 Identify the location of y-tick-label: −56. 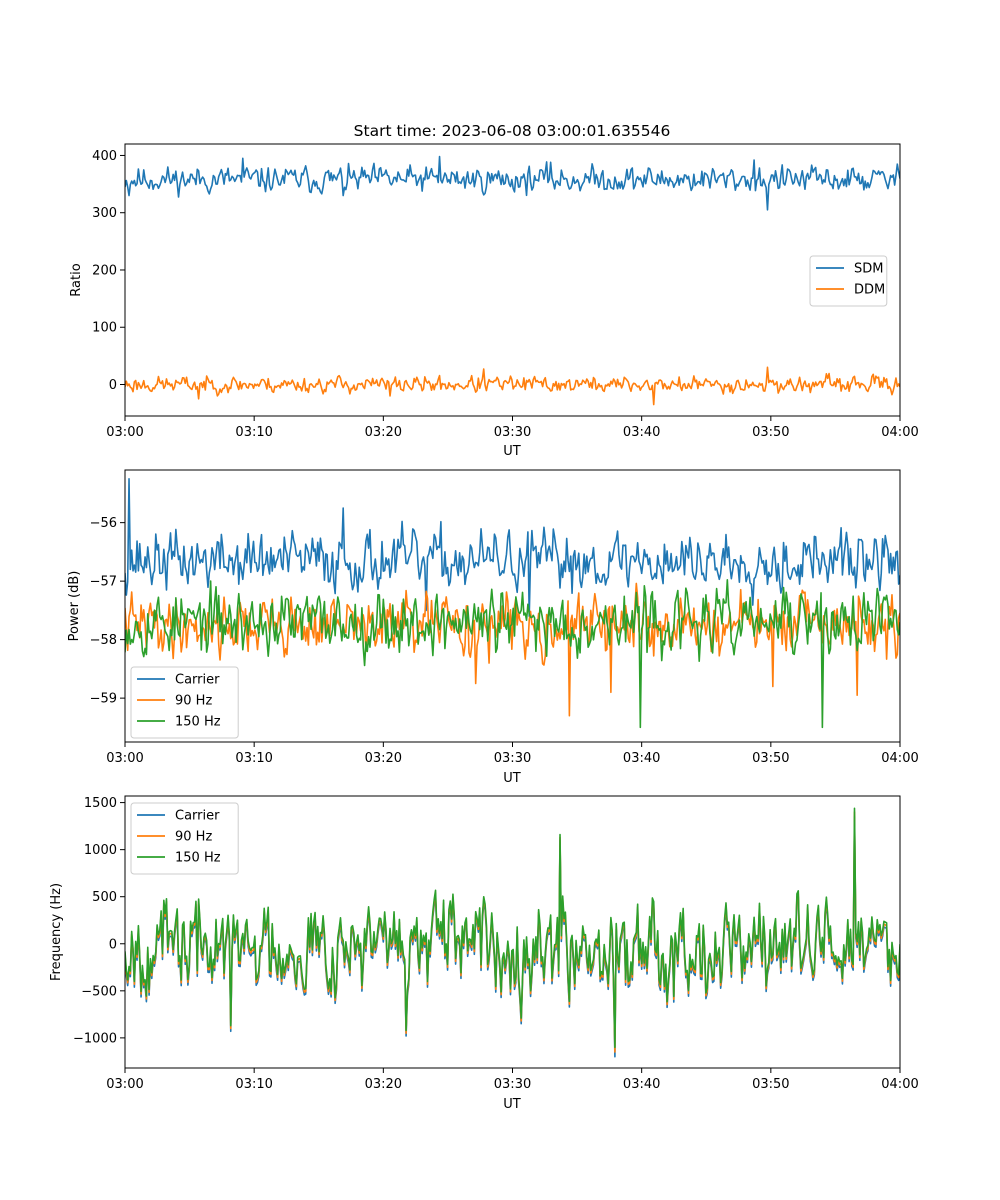
(103, 523).